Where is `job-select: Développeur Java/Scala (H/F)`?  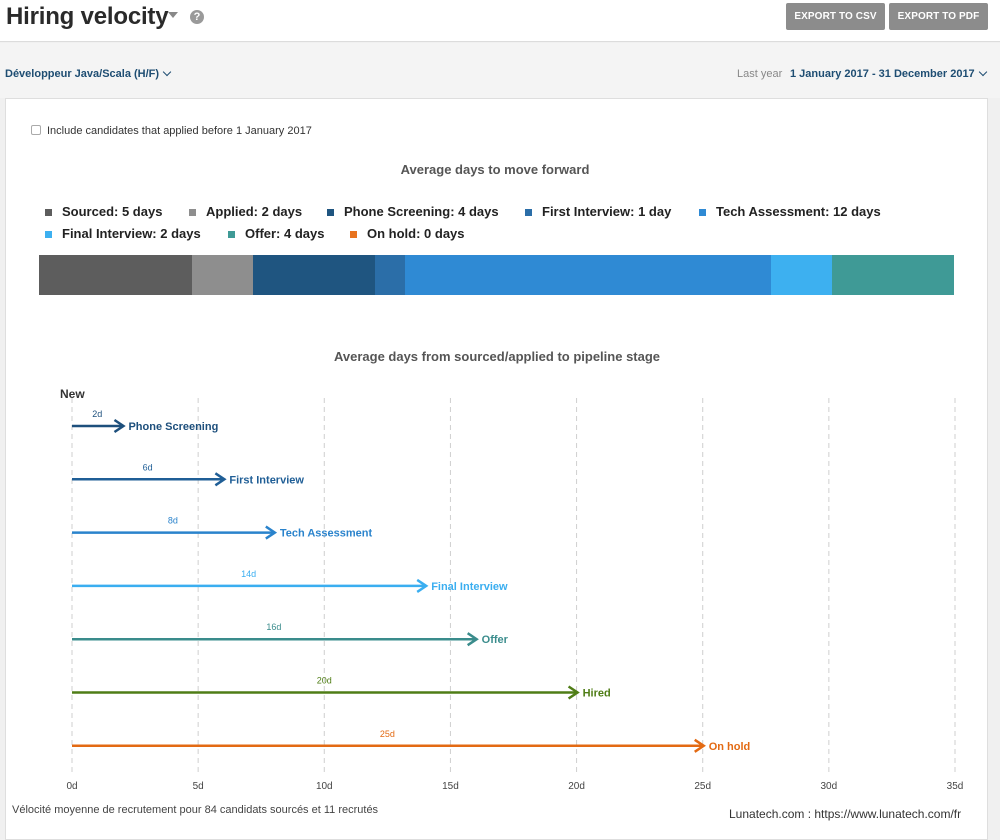
job-select: Développeur Java/Scala (H/F) is located at coordinates (88, 73).